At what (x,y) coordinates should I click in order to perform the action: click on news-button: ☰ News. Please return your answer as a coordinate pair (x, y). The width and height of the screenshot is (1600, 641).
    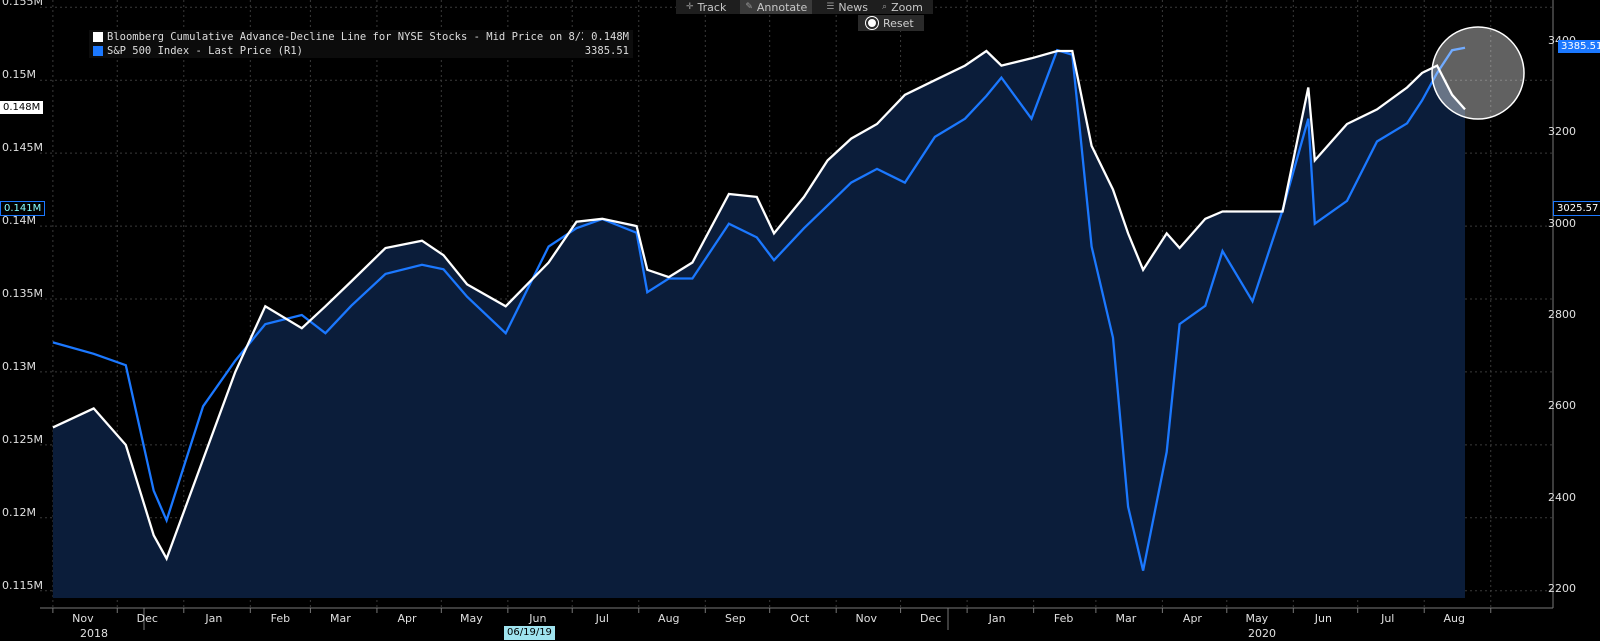
    Looking at the image, I should click on (847, 7).